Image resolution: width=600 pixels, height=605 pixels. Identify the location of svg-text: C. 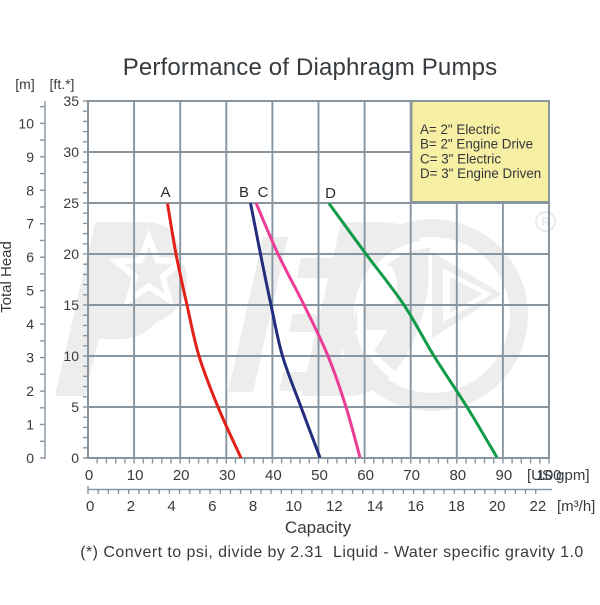
(263, 192).